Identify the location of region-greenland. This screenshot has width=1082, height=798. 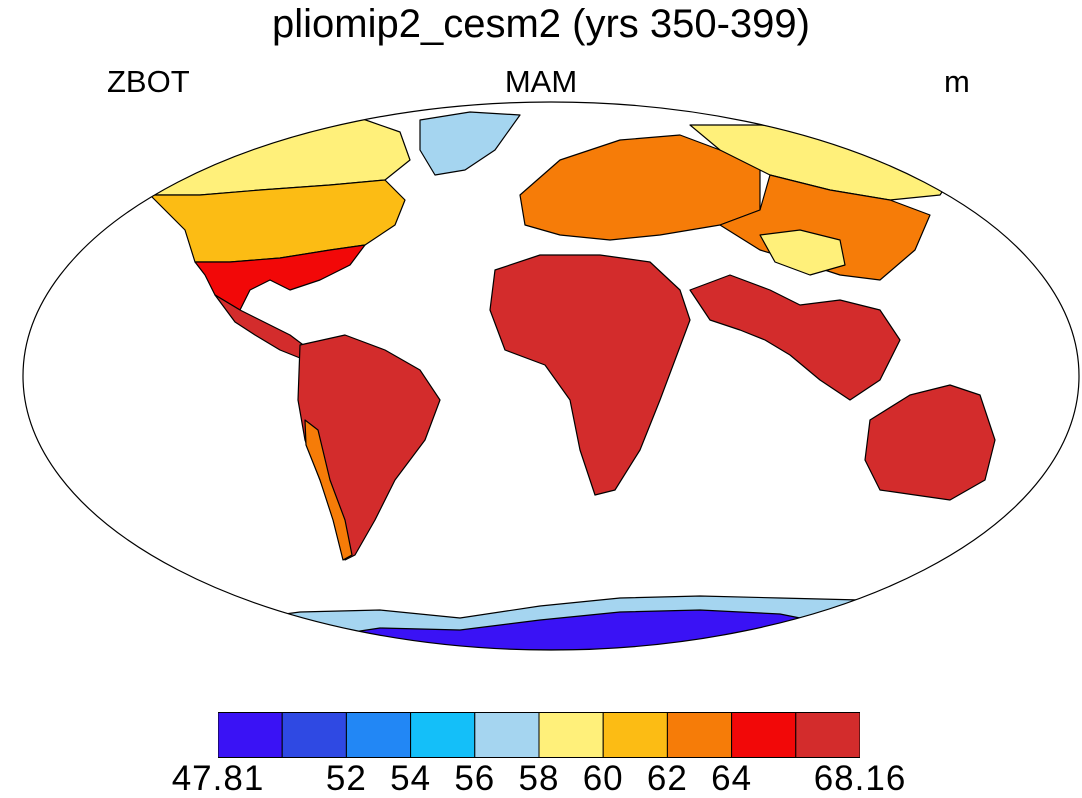
(470, 143).